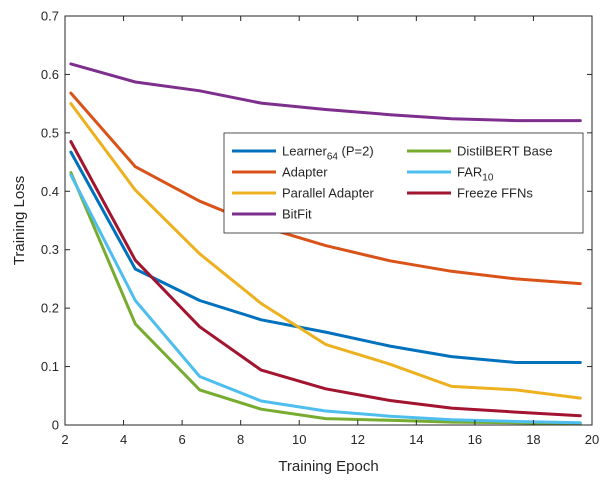 This screenshot has height=481, width=601. What do you see at coordinates (181, 439) in the screenshot?
I see `x-tick-label: 6` at bounding box center [181, 439].